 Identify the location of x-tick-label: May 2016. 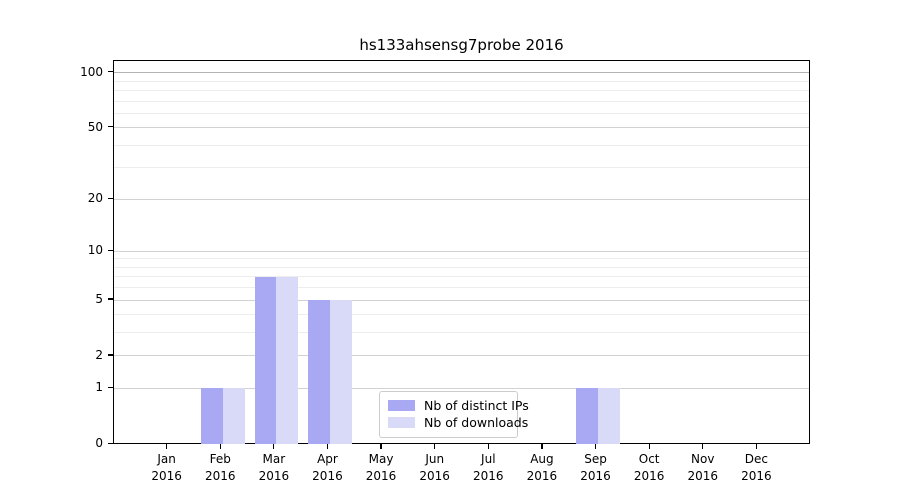
(381, 467).